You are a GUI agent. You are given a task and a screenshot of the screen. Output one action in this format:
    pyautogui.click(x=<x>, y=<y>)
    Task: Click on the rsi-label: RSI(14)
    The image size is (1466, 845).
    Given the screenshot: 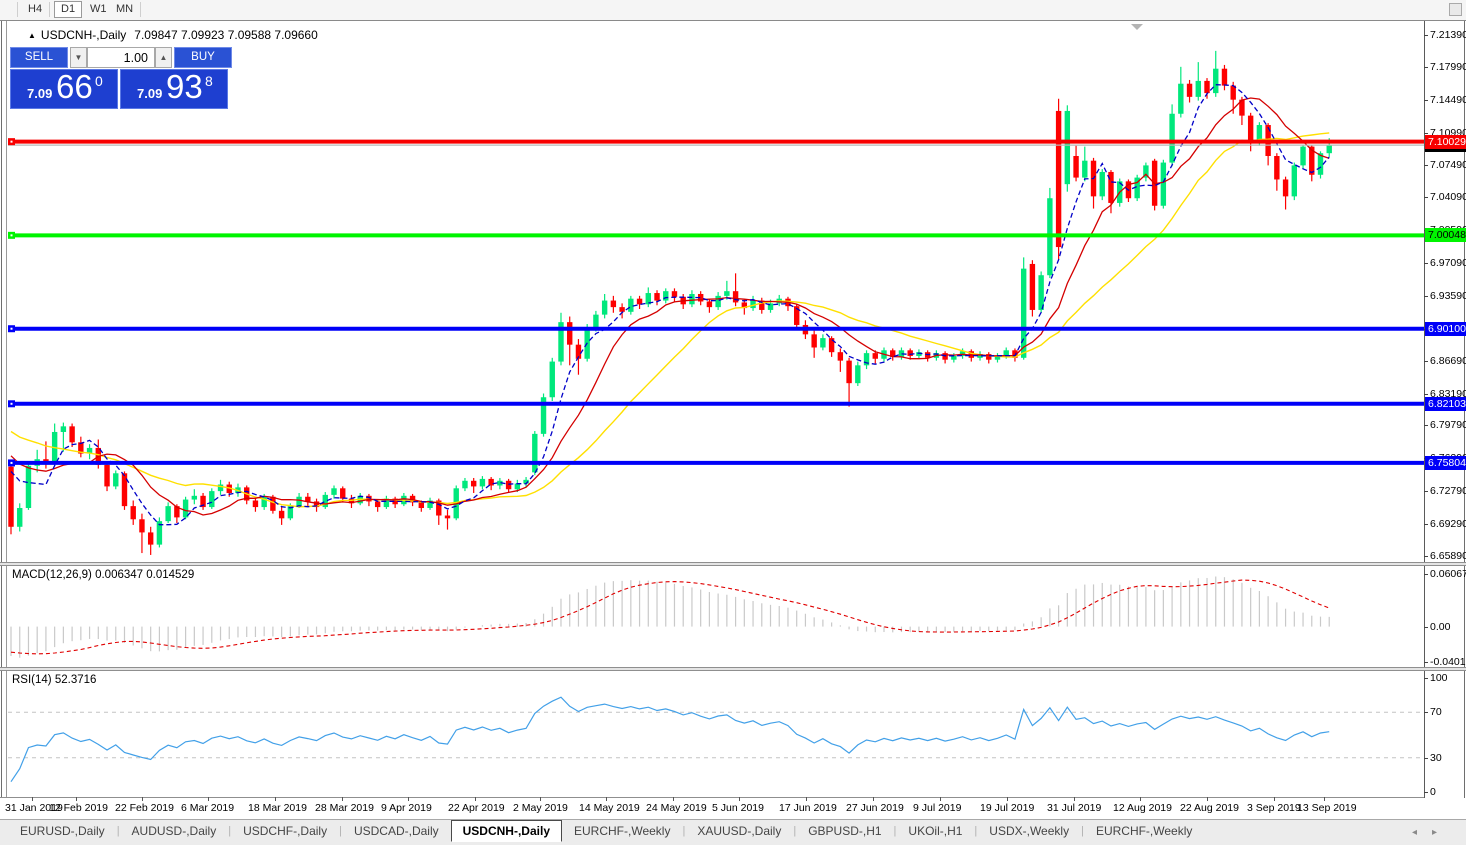 What is the action you would take?
    pyautogui.click(x=32, y=680)
    